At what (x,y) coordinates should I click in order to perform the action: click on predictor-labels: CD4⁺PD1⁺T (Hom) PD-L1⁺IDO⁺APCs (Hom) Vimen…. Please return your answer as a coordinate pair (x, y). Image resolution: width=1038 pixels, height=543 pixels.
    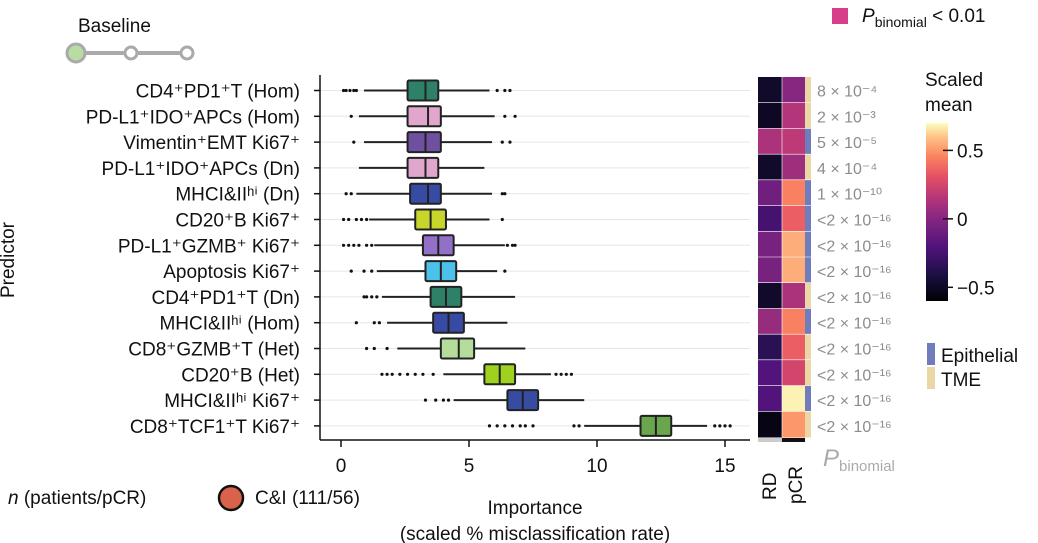
    Looking at the image, I should click on (203, 260).